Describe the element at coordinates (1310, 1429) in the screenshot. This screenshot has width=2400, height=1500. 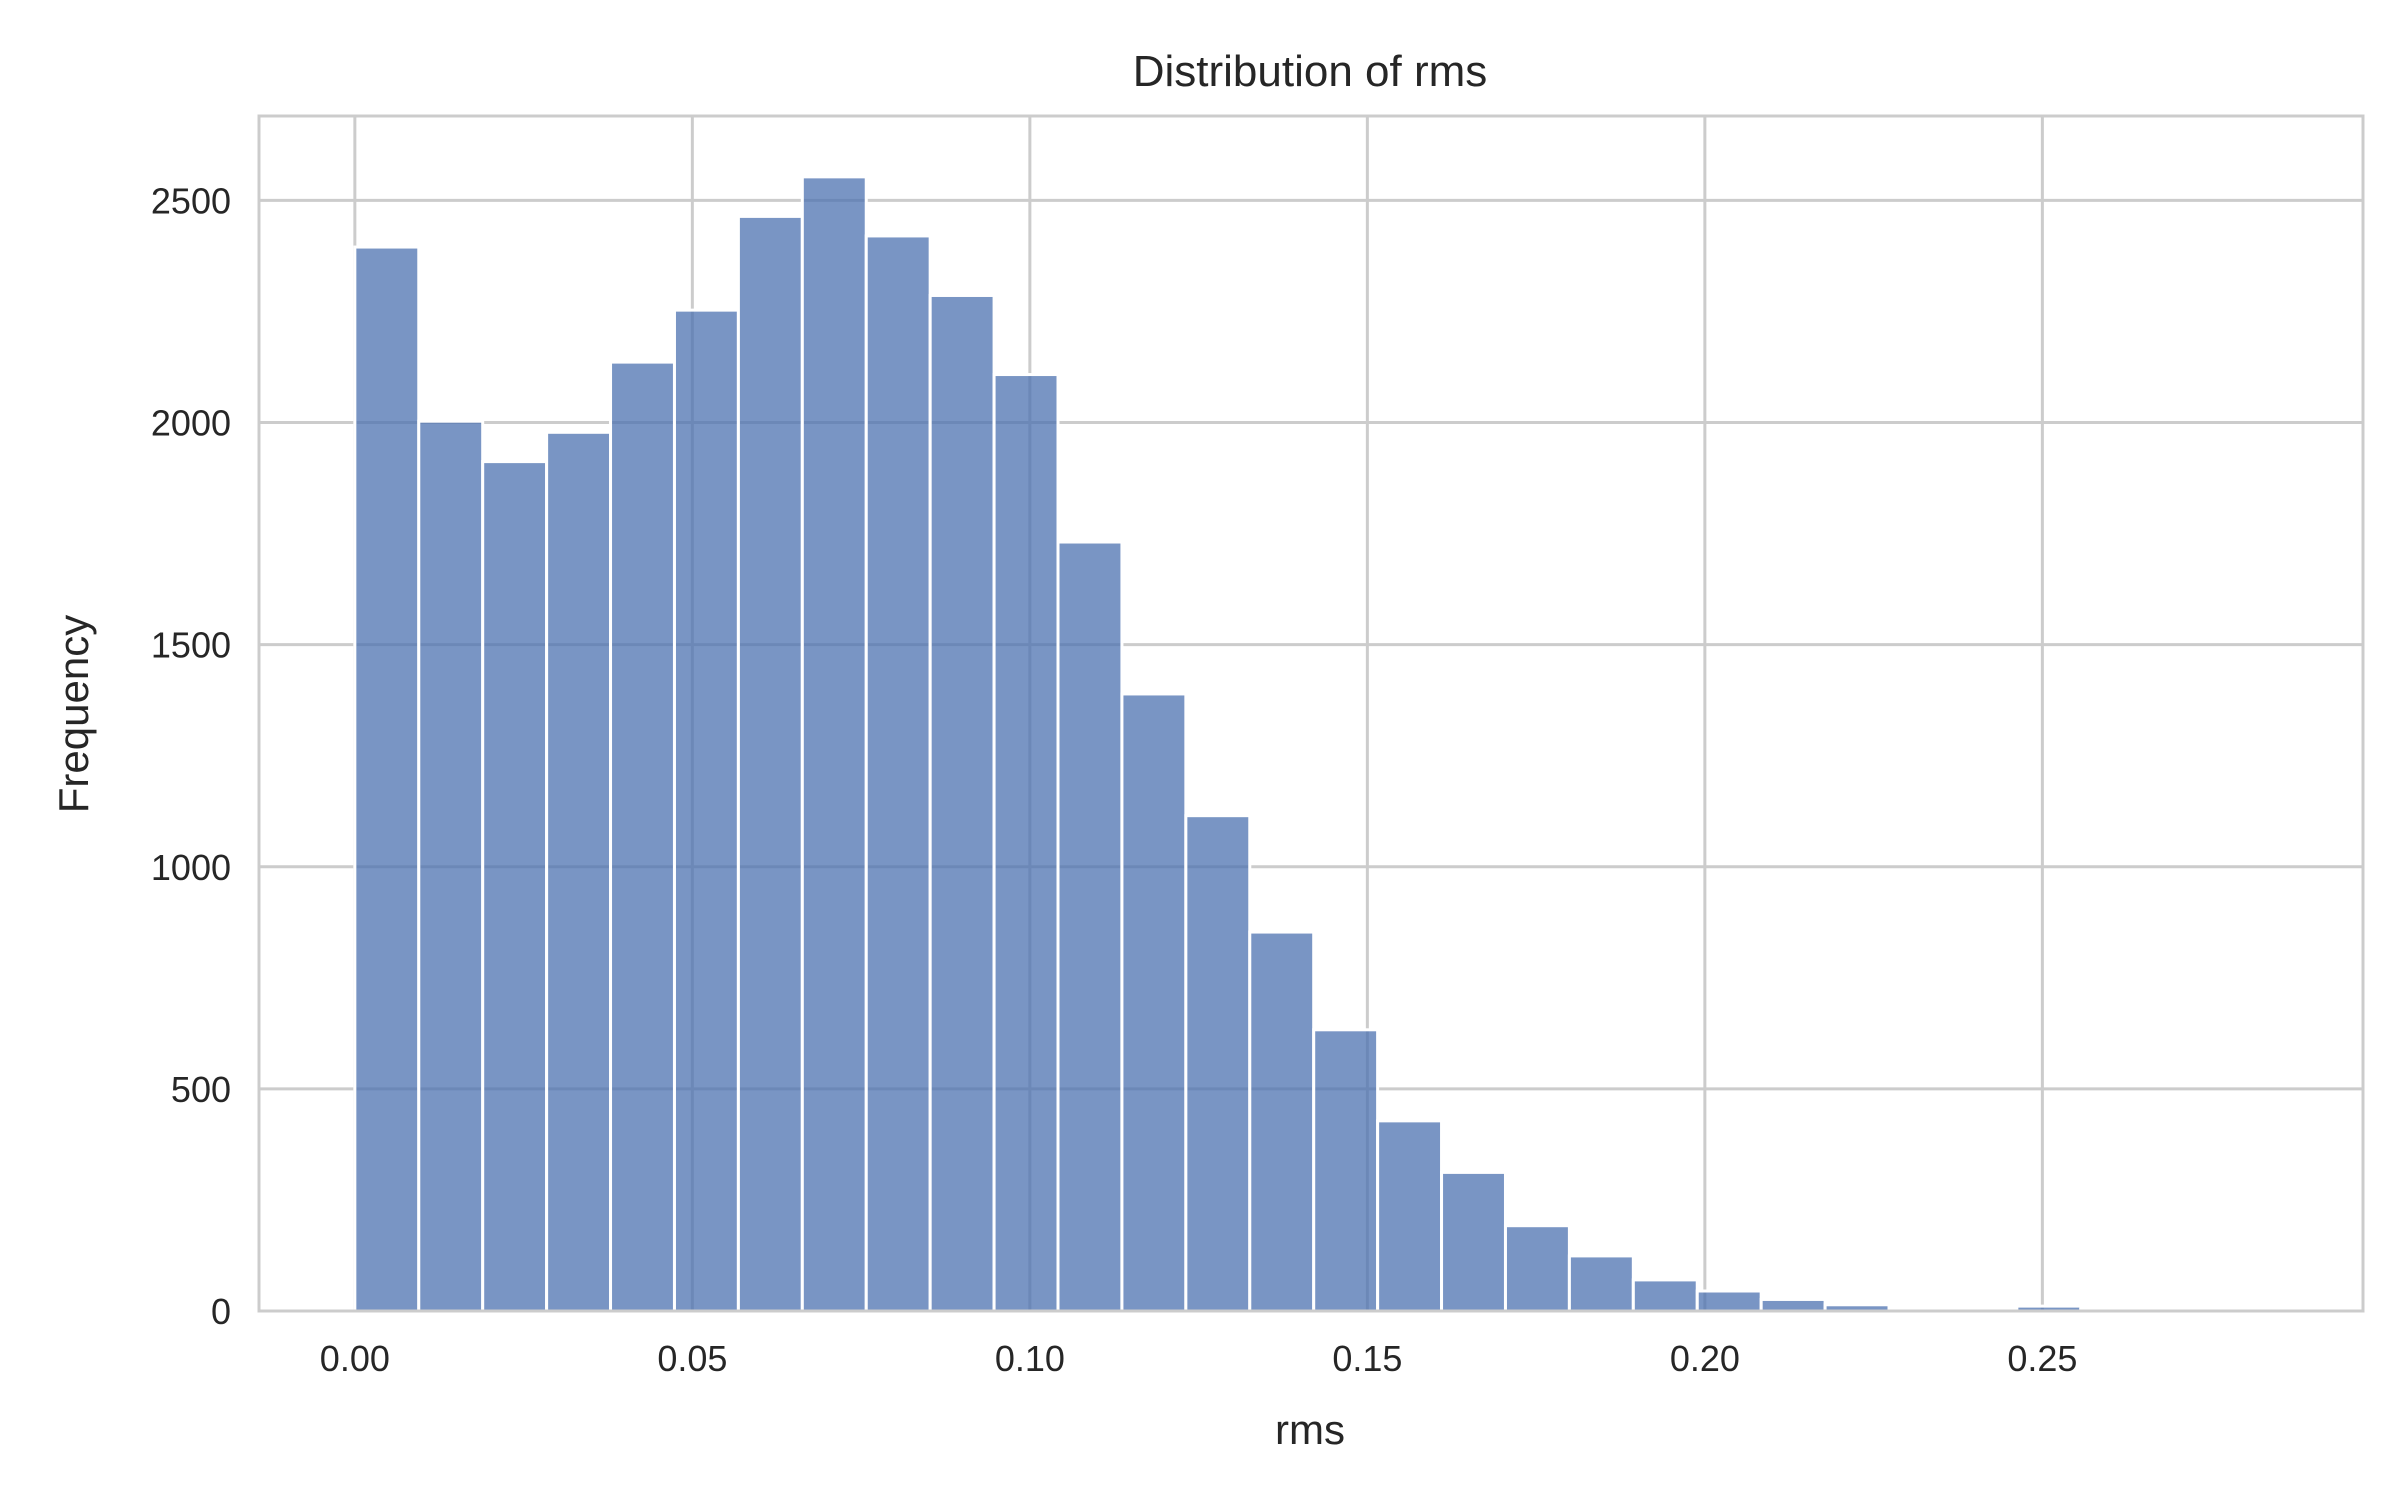
I see `x-axis-label: rms` at that location.